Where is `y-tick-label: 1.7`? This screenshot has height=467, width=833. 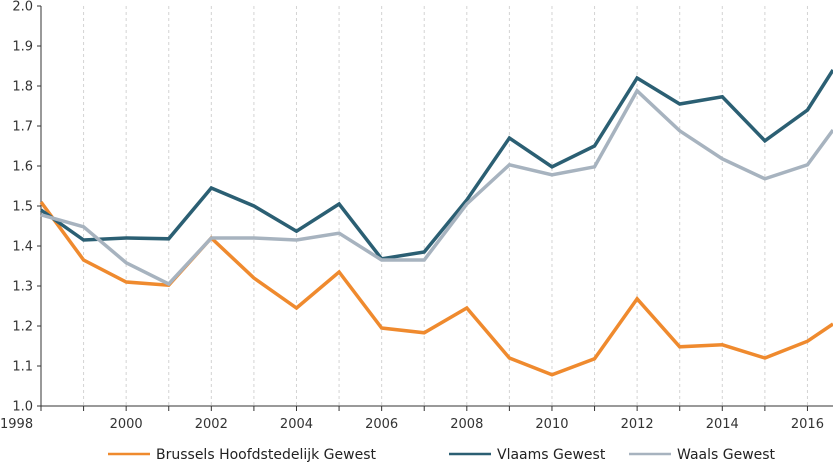
y-tick-label: 1.7 is located at coordinates (22, 127).